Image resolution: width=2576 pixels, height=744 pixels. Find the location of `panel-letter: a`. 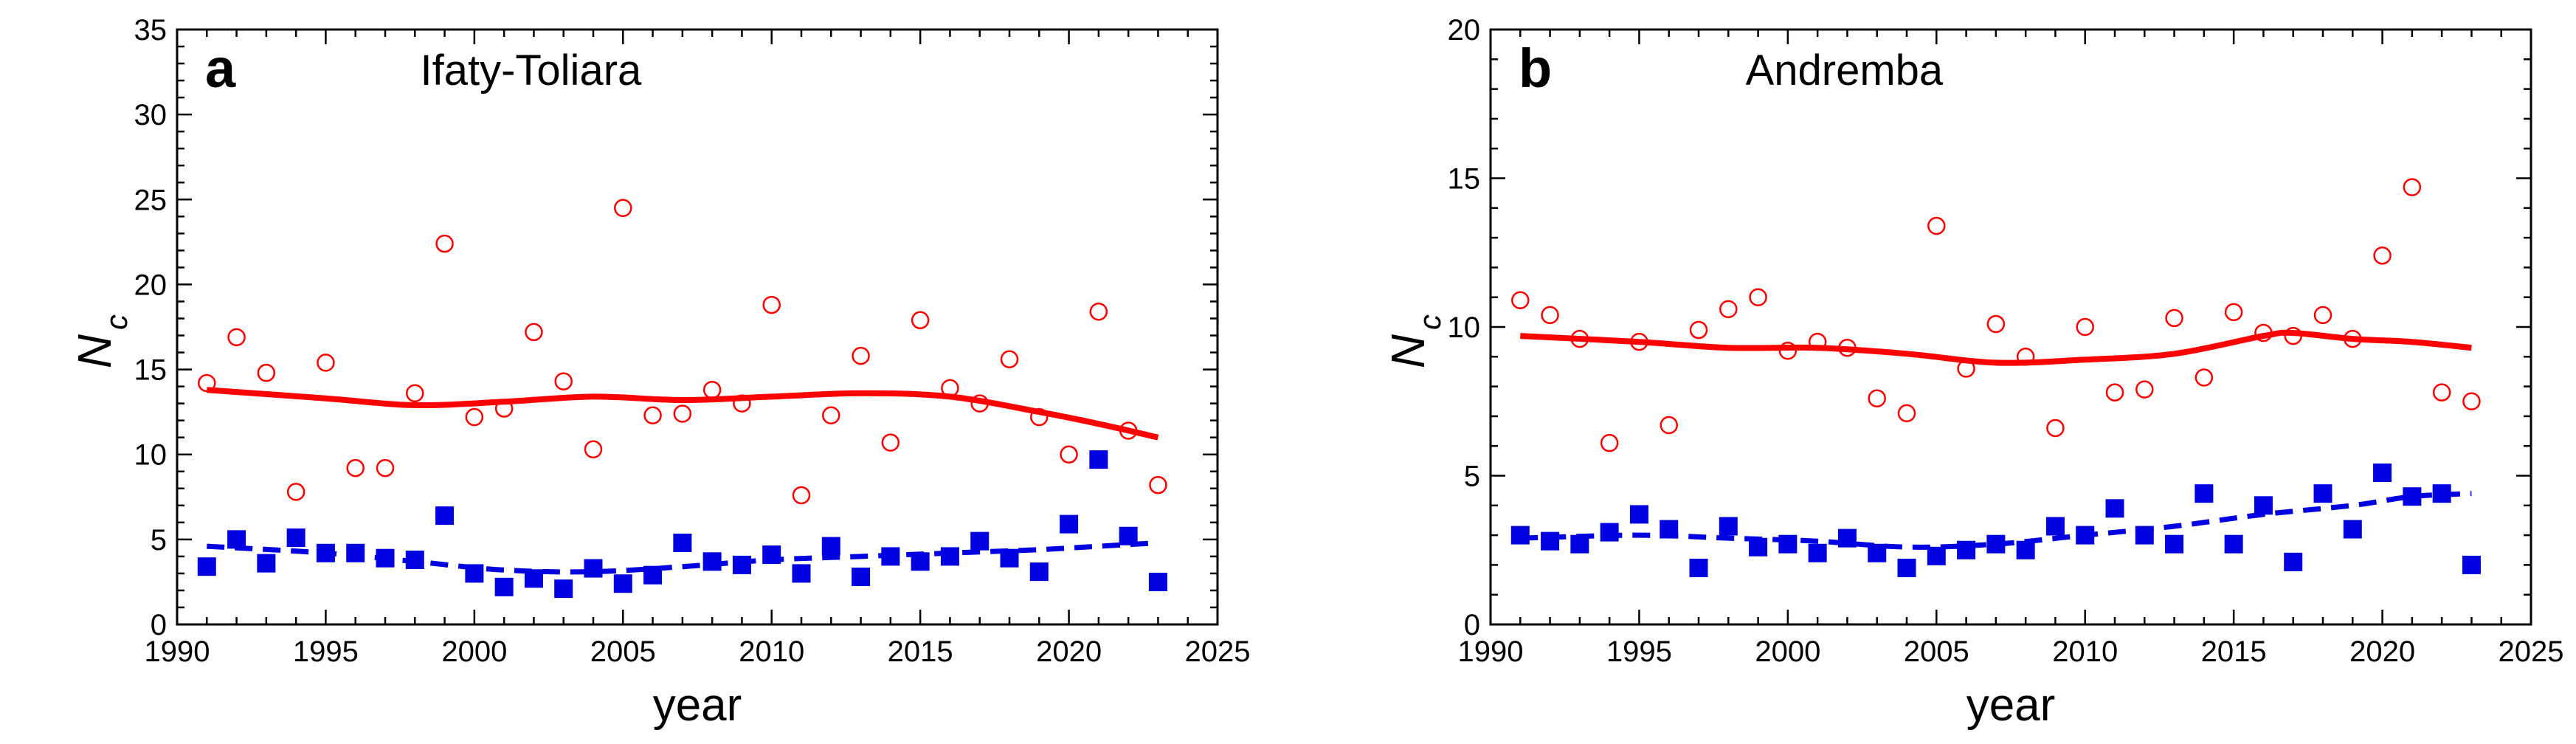

panel-letter: a is located at coordinates (220, 68).